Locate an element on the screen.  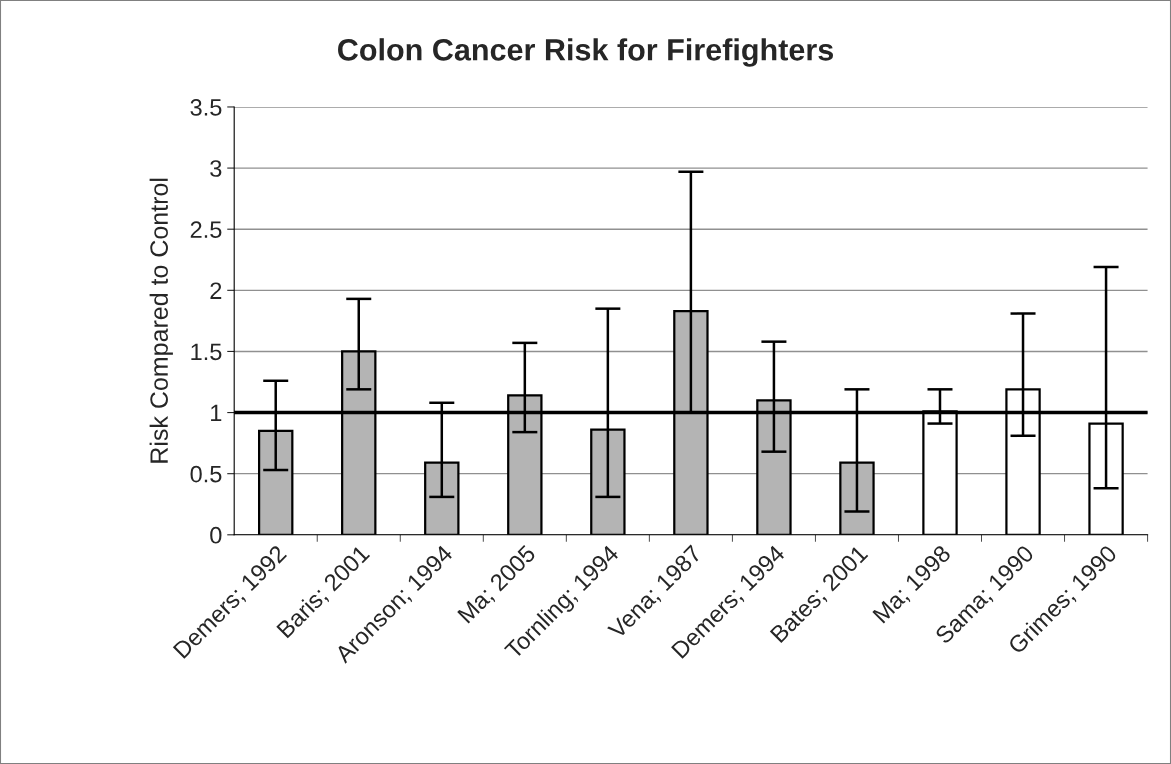
chart-title: Colon Cancer Risk for Firefighters is located at coordinates (585, 52).